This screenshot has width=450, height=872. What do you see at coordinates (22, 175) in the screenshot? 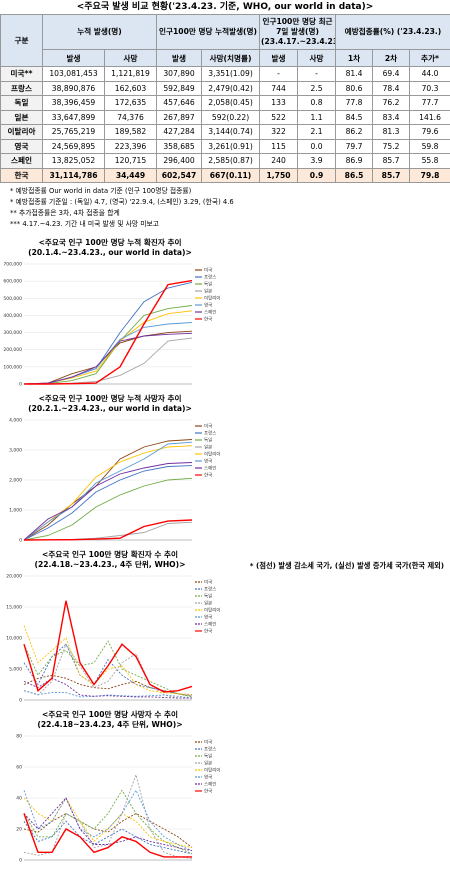
I see `table-cell: 한국` at bounding box center [22, 175].